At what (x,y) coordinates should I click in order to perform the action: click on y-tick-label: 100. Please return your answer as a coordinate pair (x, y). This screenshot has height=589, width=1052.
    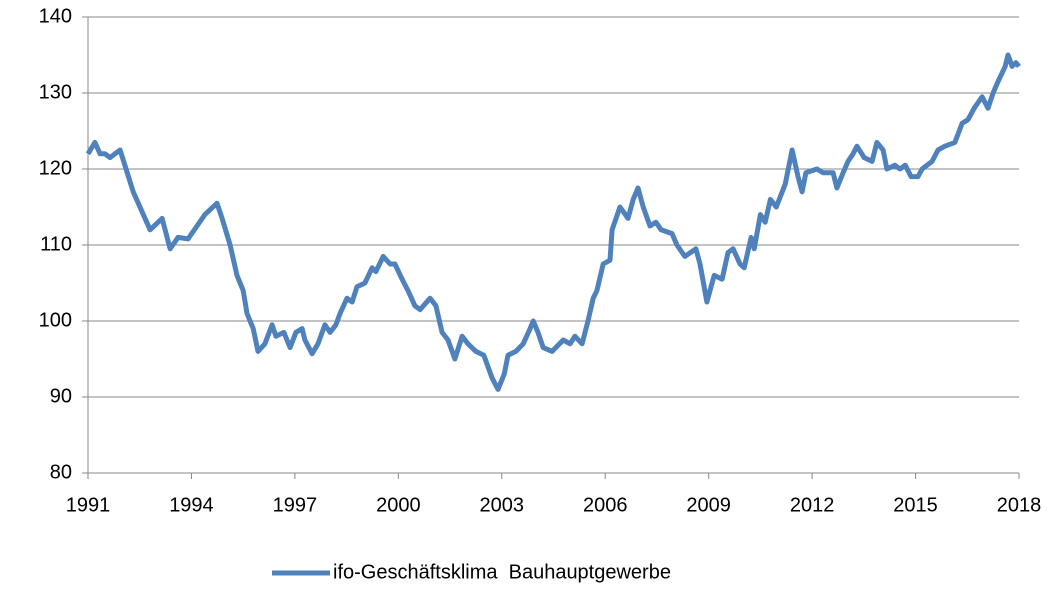
    Looking at the image, I should click on (55, 320).